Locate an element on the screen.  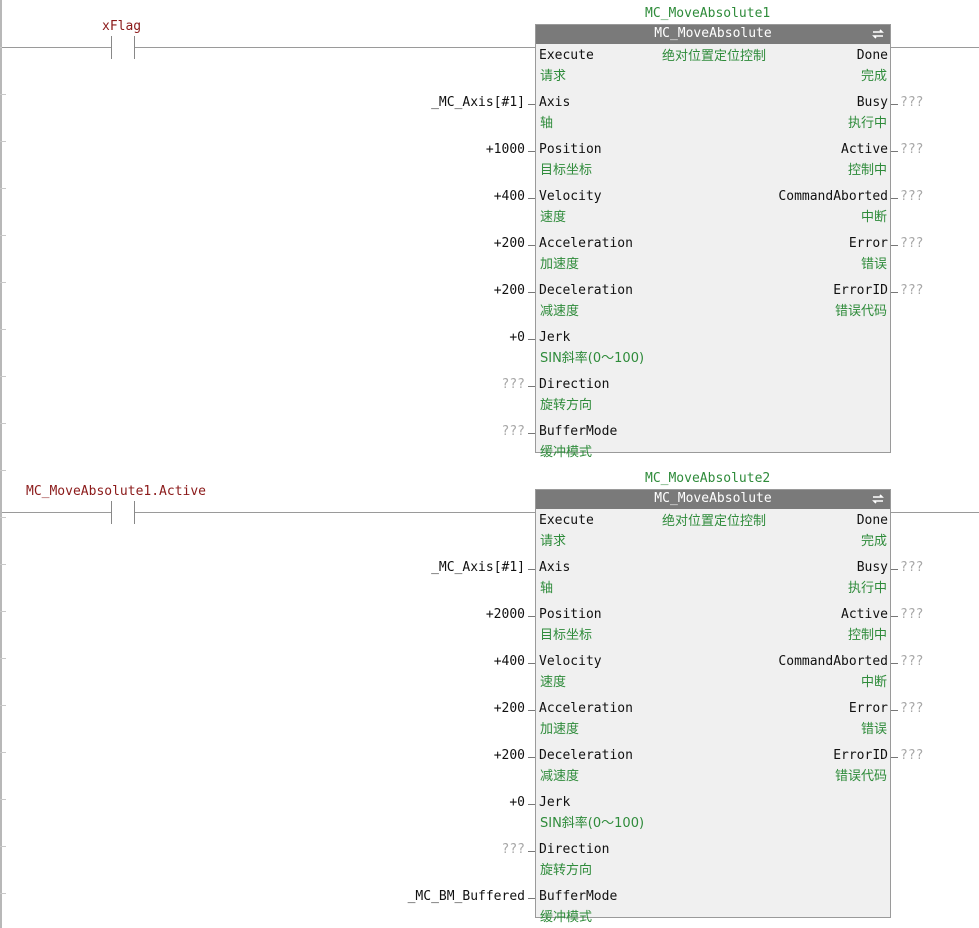
input-pin-comment: SIN斜率(0～100) is located at coordinates (592, 823).